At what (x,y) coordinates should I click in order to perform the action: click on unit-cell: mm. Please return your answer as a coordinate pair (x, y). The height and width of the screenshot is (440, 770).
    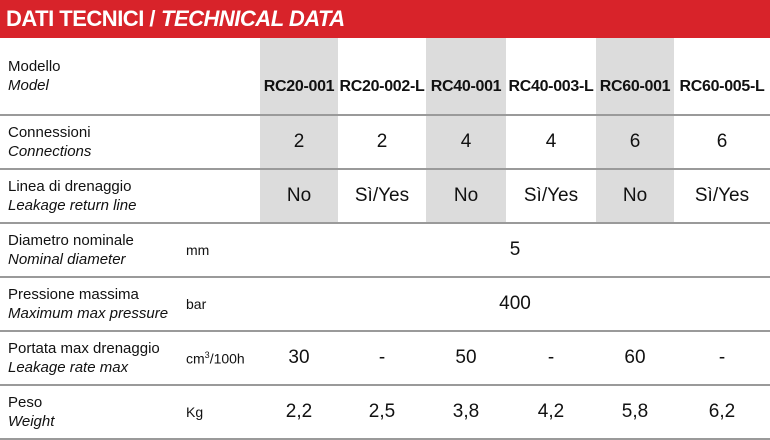
    Looking at the image, I should click on (223, 250).